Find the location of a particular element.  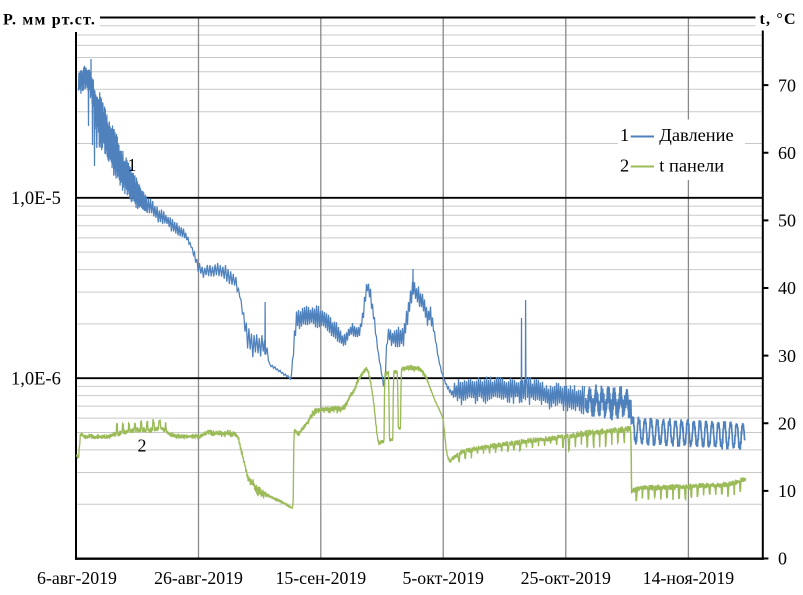

svg-text: t, °C is located at coordinates (778, 19).